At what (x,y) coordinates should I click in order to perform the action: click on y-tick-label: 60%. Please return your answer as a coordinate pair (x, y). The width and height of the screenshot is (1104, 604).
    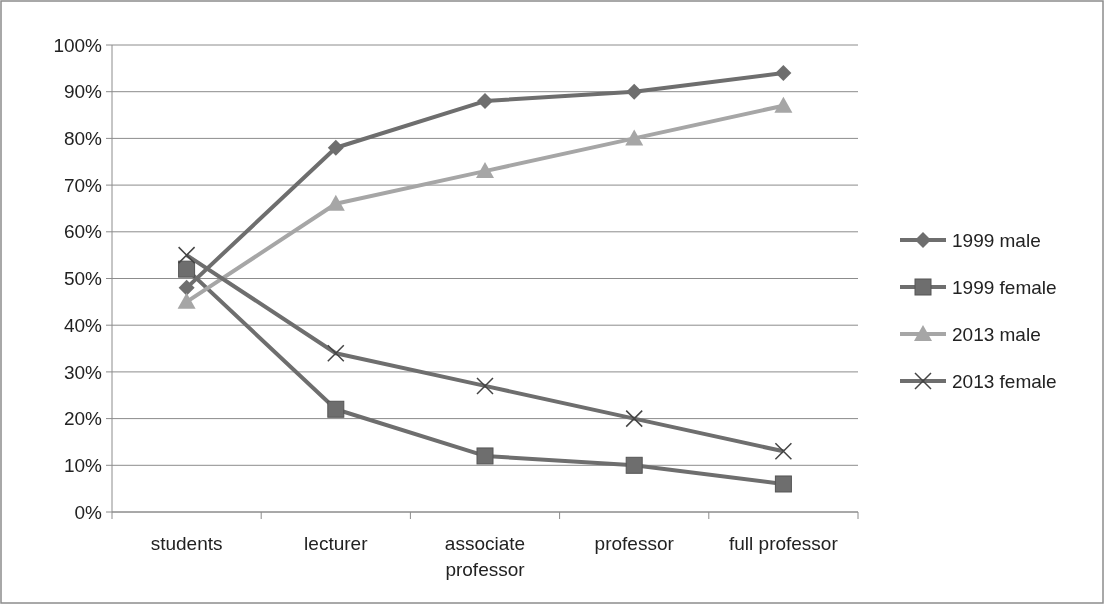
    Looking at the image, I should click on (83, 232).